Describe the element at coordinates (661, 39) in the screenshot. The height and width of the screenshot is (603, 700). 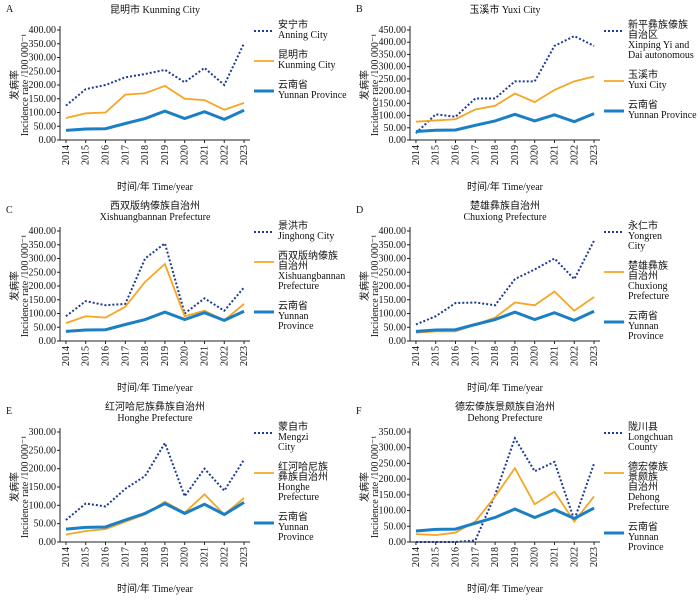
I see `legend-label: 新平彝族傣族自治区 Xinping Yi and Dai autonomous` at that location.